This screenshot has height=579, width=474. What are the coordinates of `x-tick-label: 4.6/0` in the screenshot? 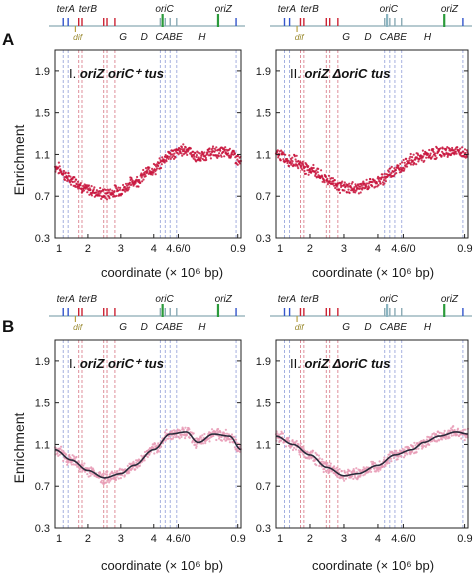 It's located at (403, 249).